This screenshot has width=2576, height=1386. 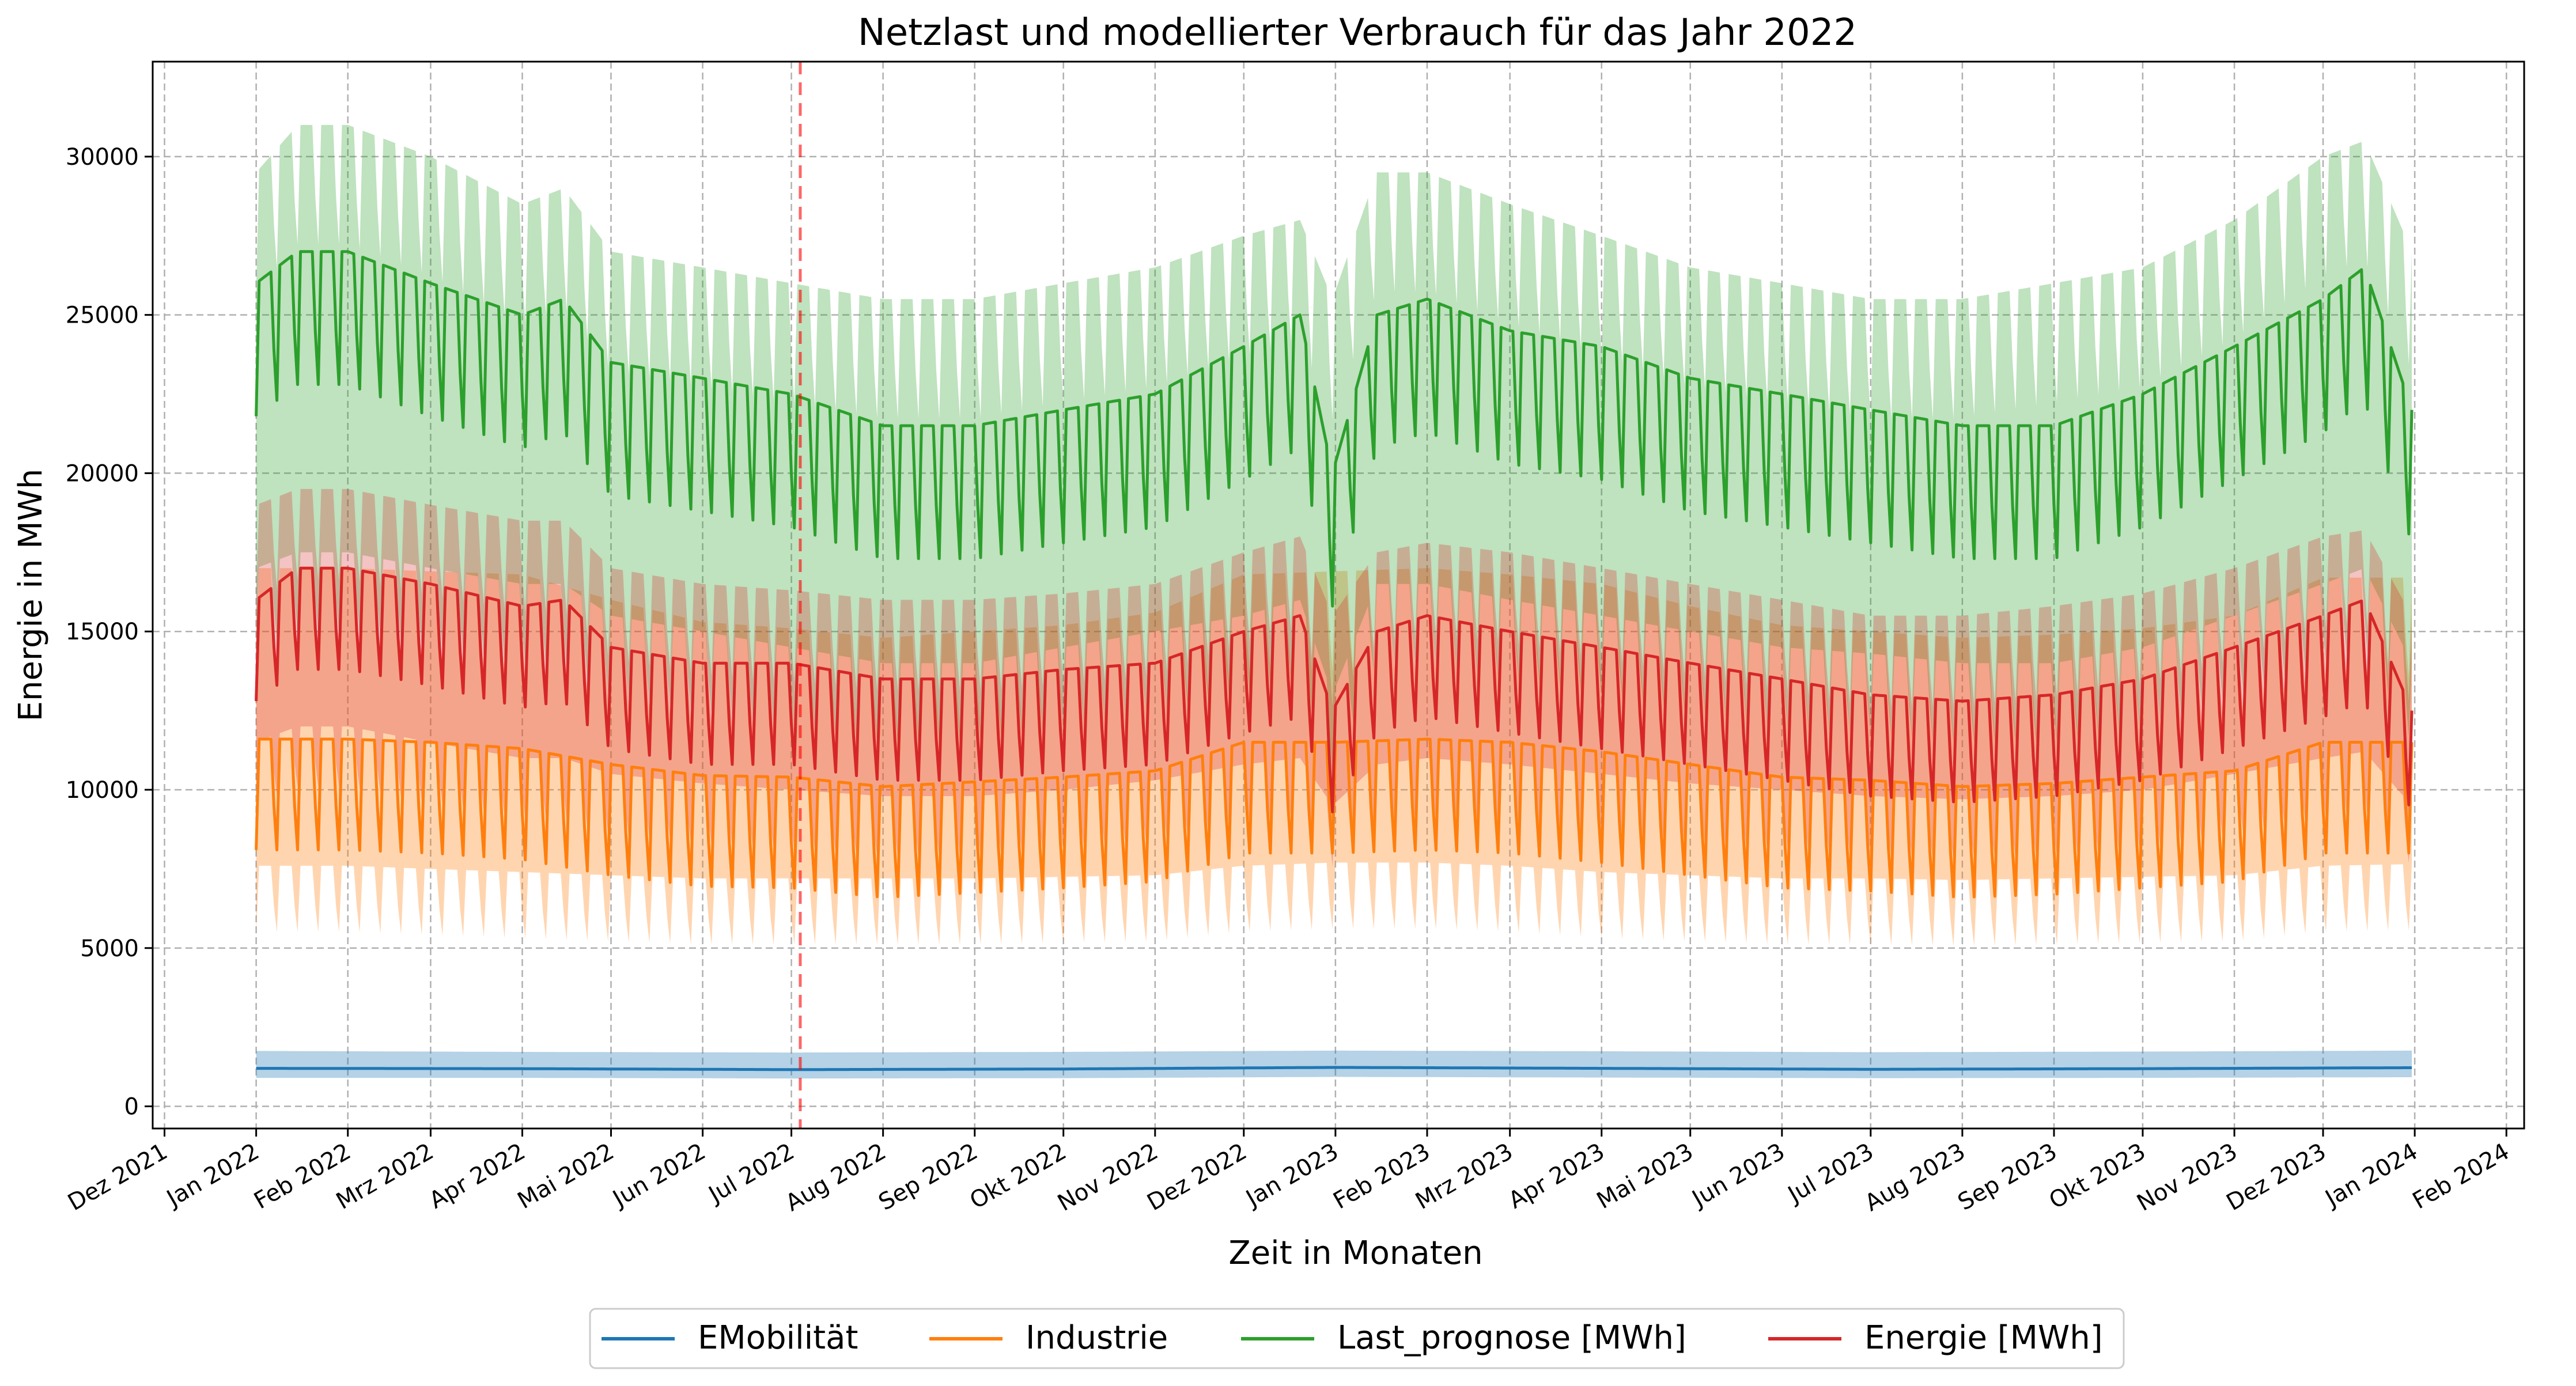 I want to click on y-axis: 0 5000 10000 15000 20000 25000 30000, so click(x=109, y=632).